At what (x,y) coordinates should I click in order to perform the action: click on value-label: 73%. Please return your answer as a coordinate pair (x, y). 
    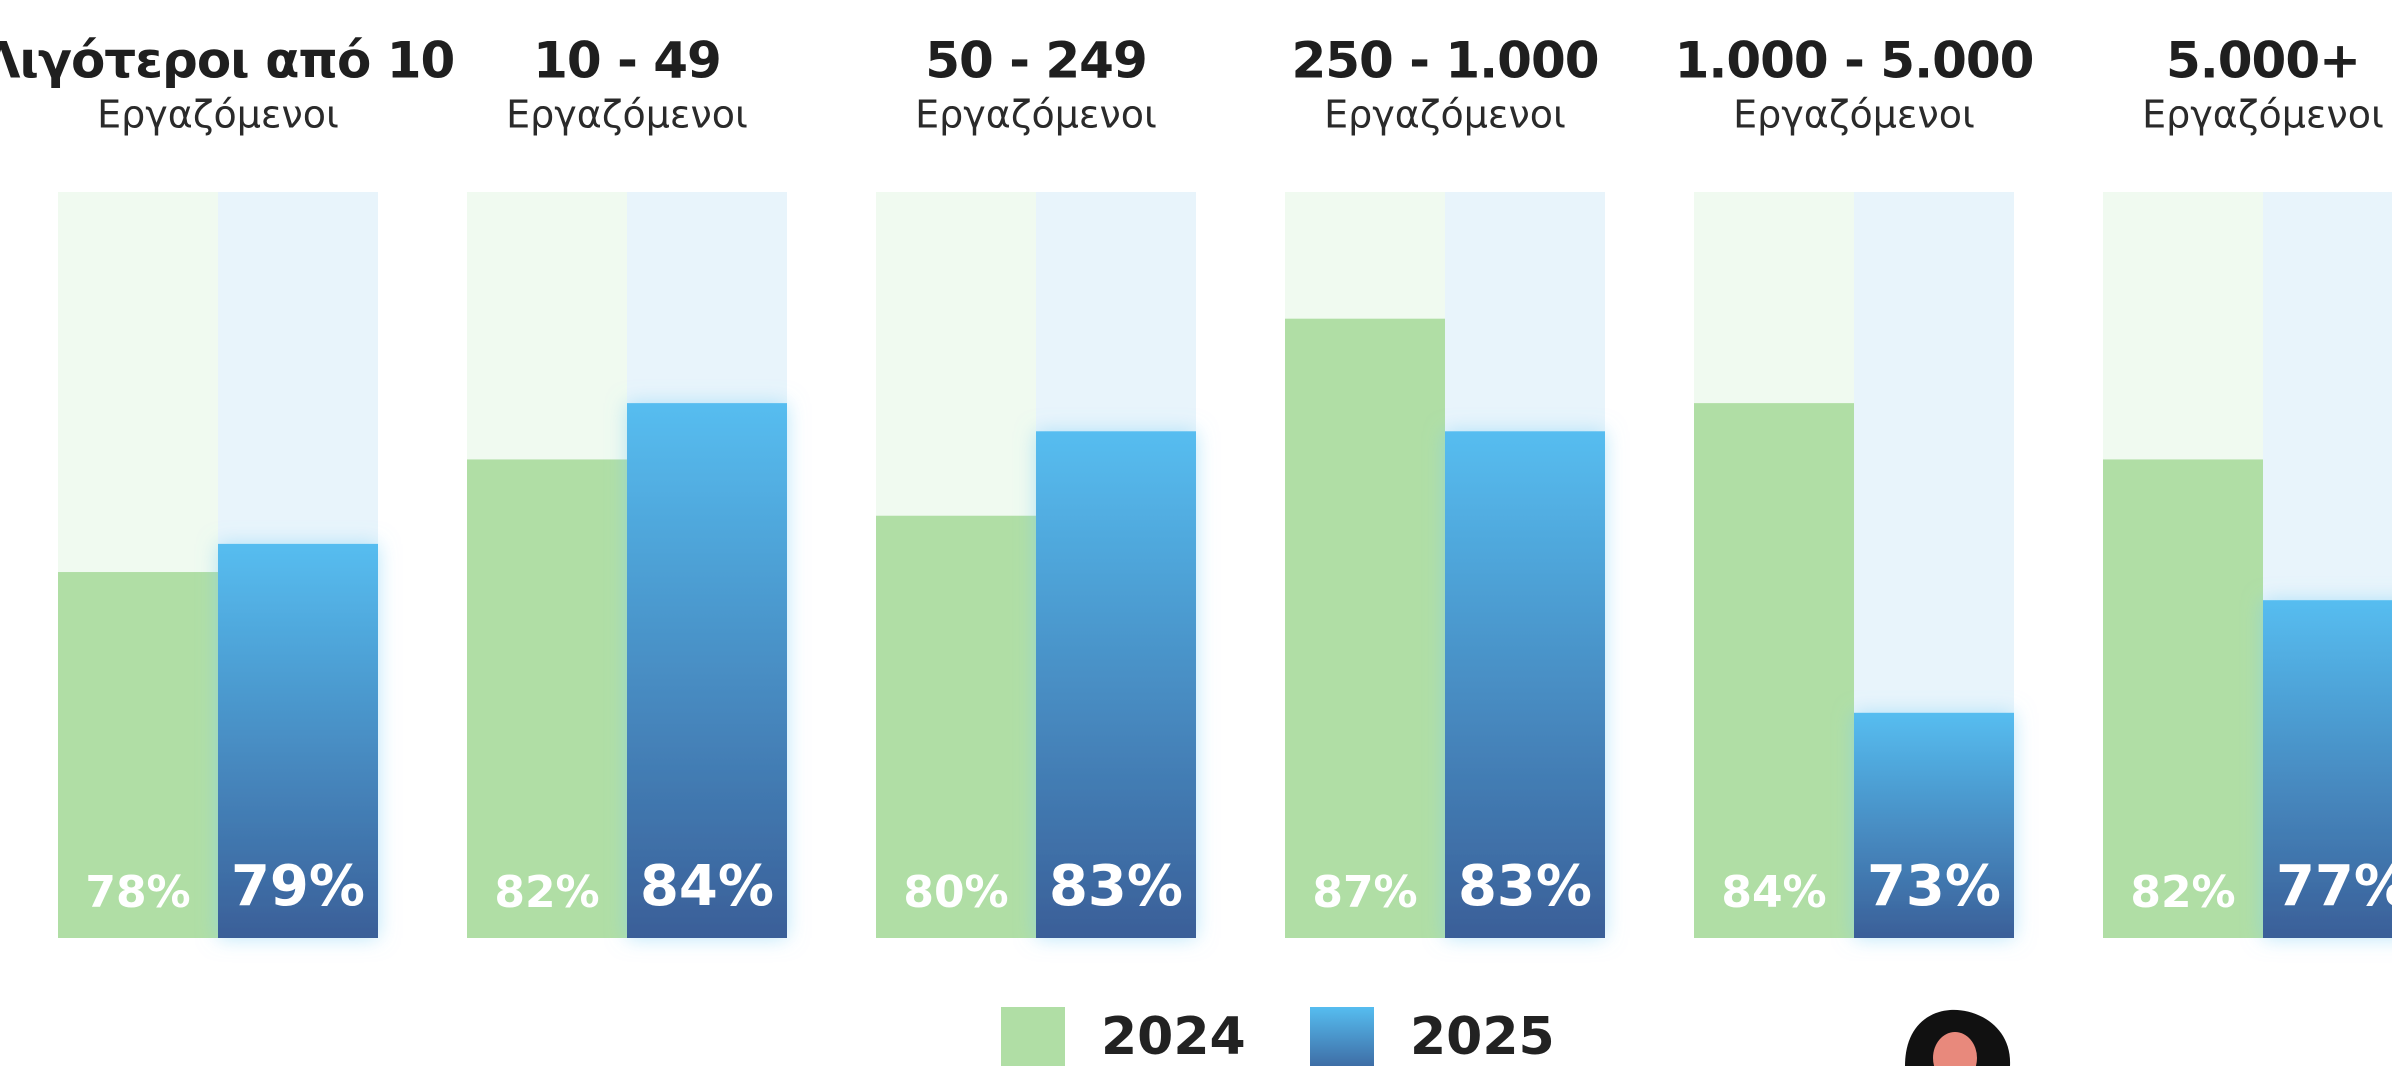
    Looking at the image, I should click on (1934, 886).